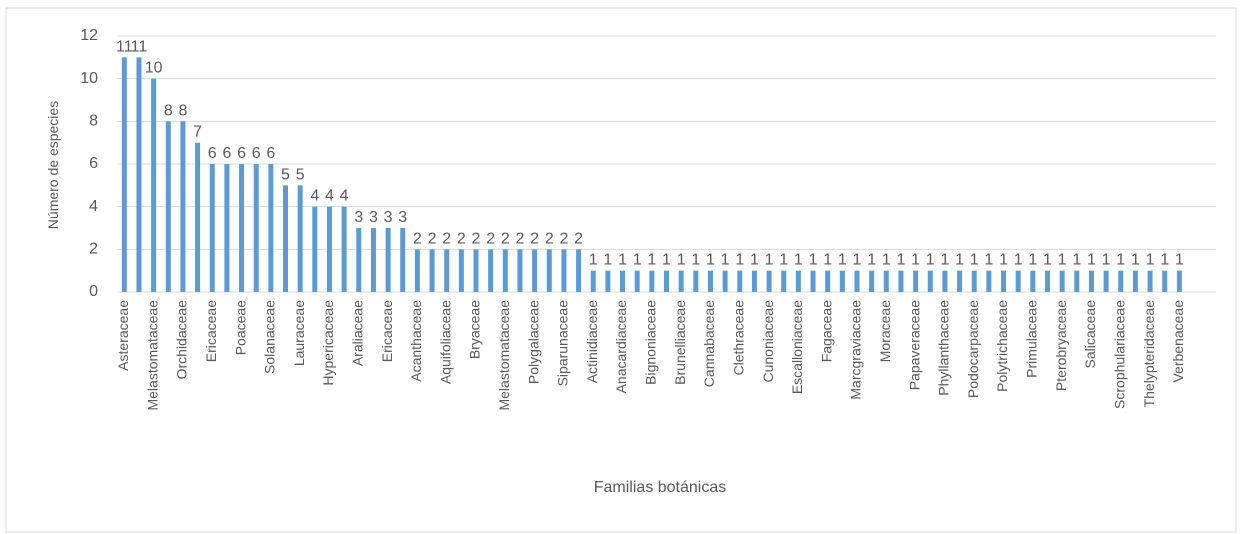  I want to click on x-tick-label: Araliaceae, so click(357, 333).